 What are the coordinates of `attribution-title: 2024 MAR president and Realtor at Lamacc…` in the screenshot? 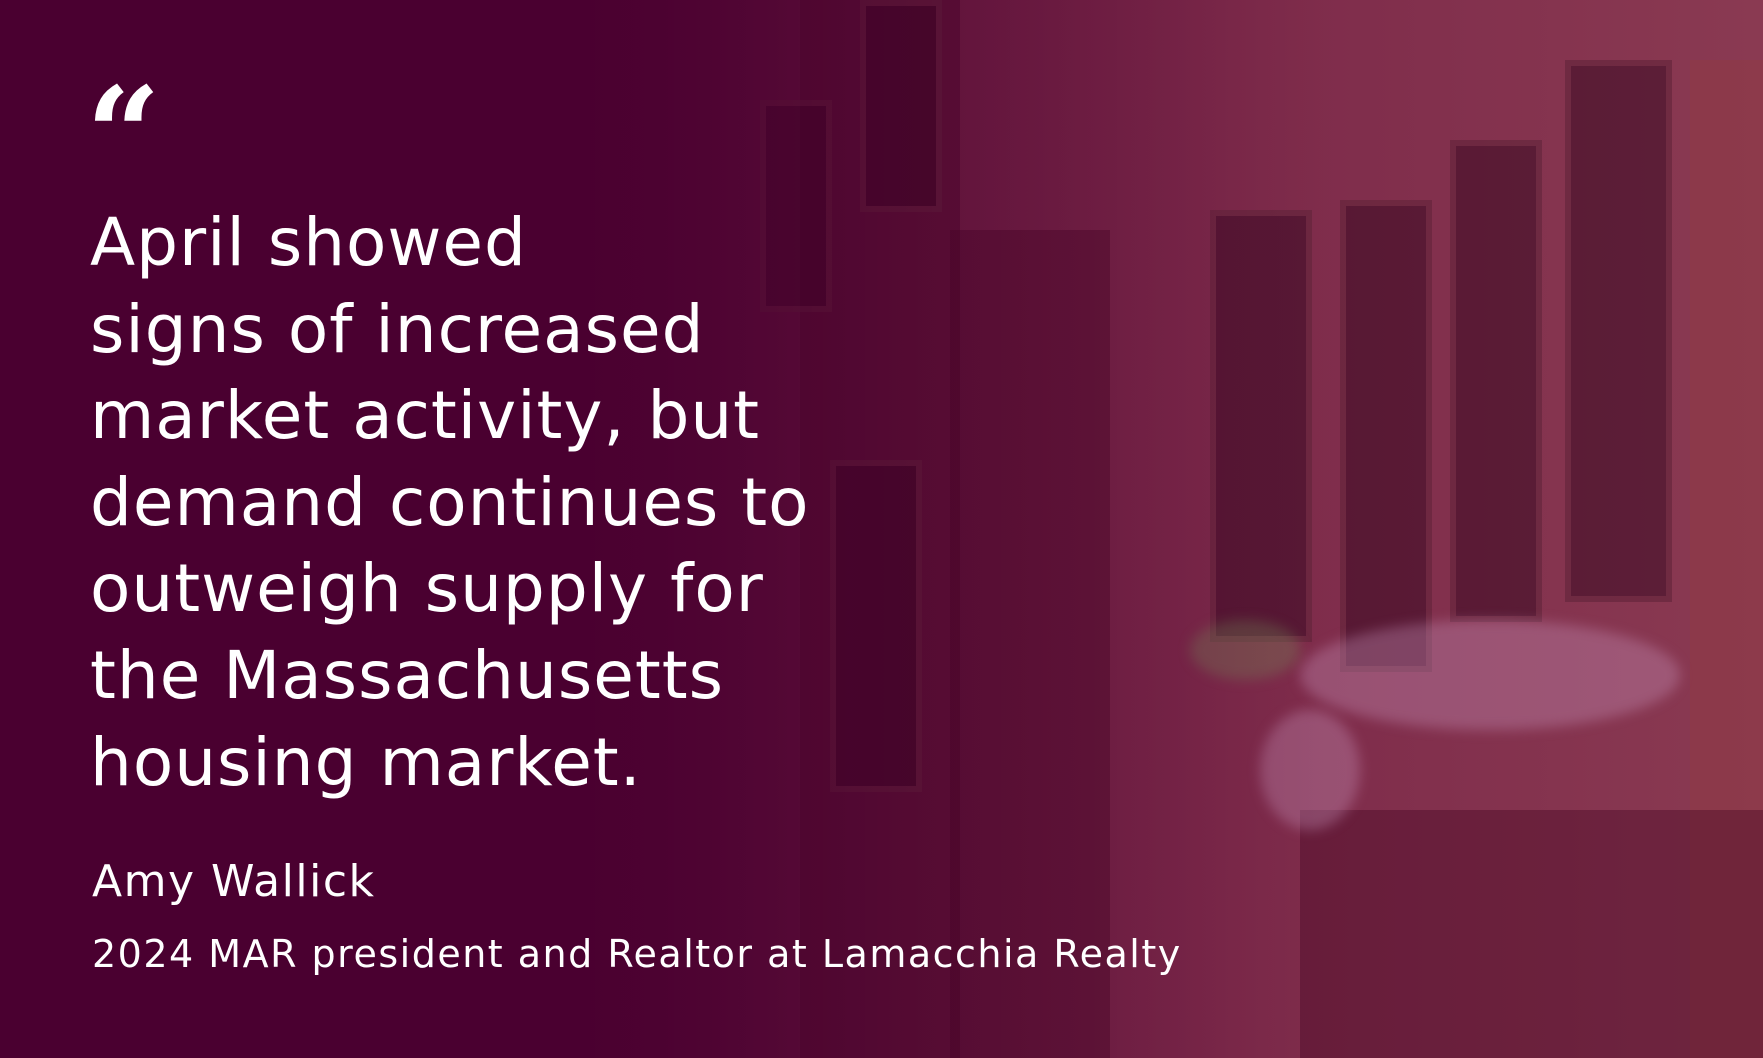 It's located at (637, 954).